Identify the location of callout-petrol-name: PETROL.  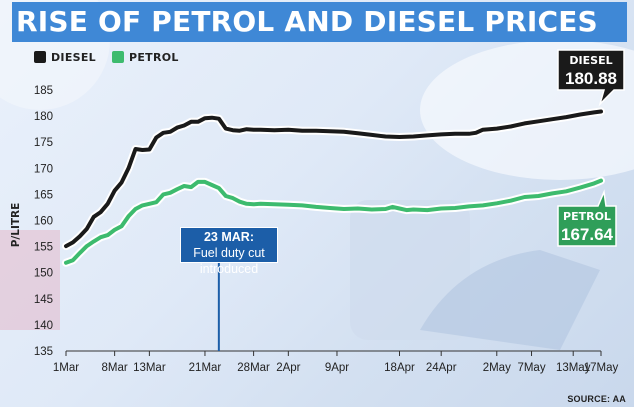
(587, 216).